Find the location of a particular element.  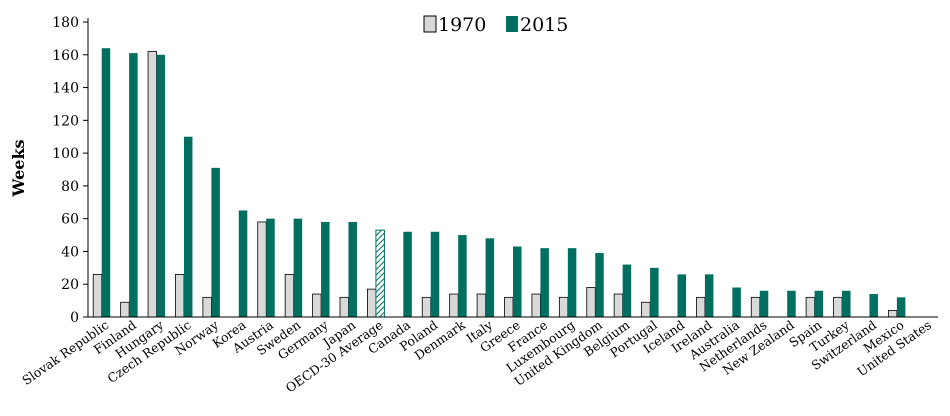

bar-1970-austria is located at coordinates (262, 269).